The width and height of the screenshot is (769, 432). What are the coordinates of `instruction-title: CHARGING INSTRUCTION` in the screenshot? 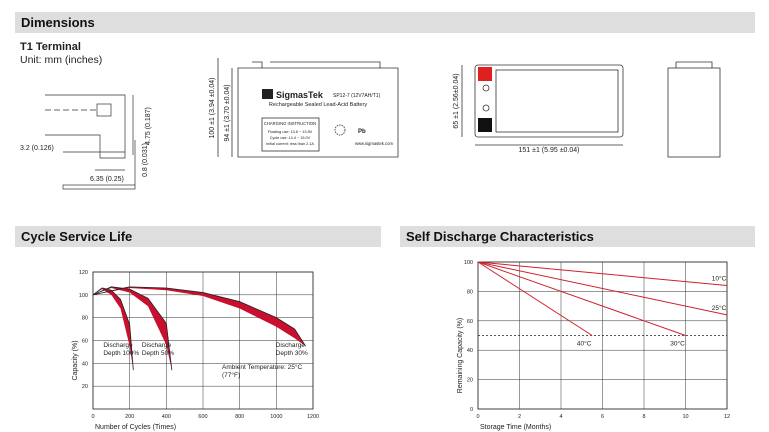 It's located at (290, 123).